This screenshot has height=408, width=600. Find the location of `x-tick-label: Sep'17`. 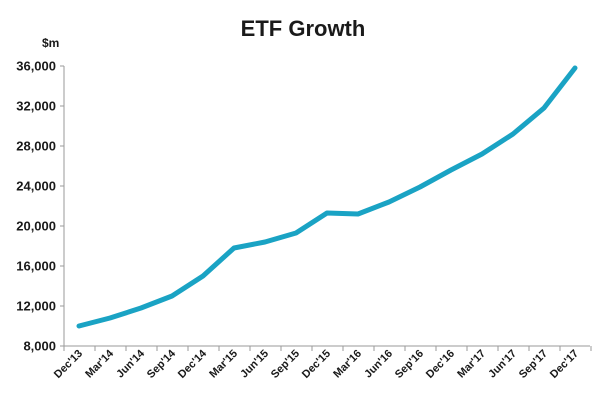

x-tick-label: Sep'17 is located at coordinates (533, 364).